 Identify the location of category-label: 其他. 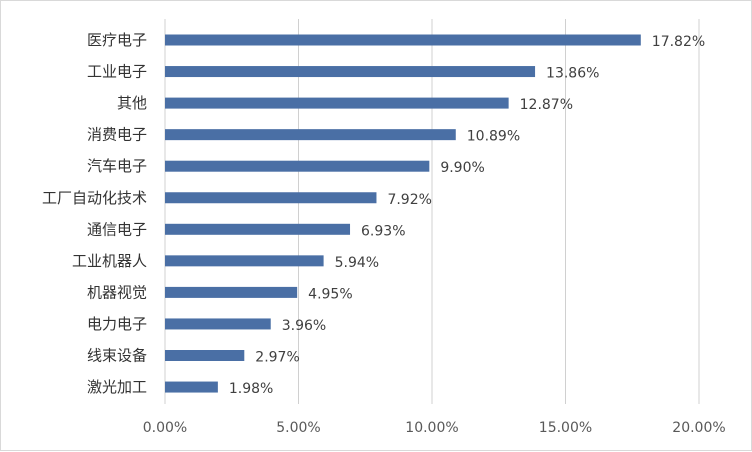
(132, 103).